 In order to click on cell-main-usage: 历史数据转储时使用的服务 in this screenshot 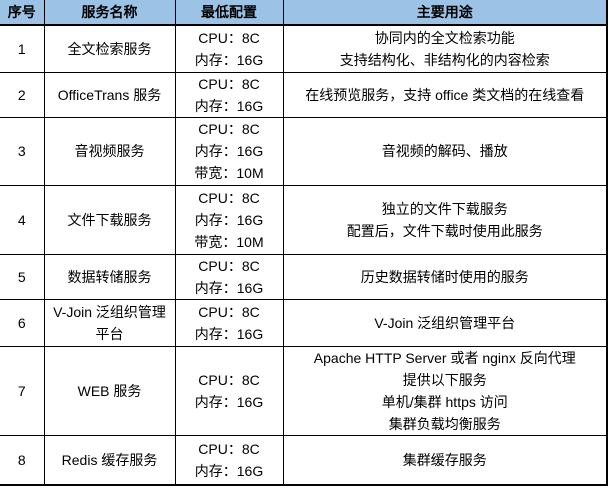, I will do `click(445, 276)`.